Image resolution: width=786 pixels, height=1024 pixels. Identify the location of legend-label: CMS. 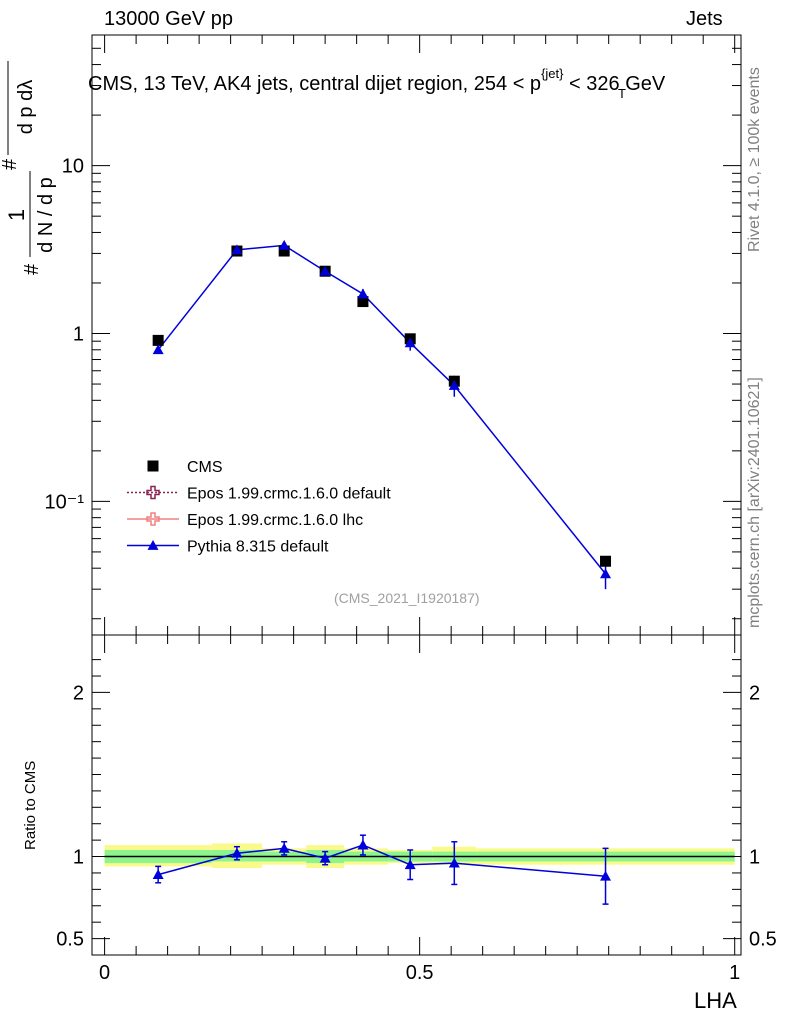
(205, 467).